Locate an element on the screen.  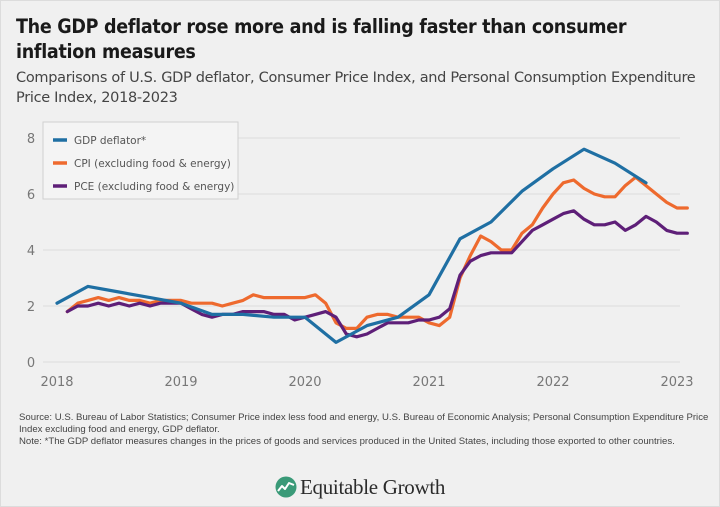
x-tick-label: 2023 is located at coordinates (676, 382).